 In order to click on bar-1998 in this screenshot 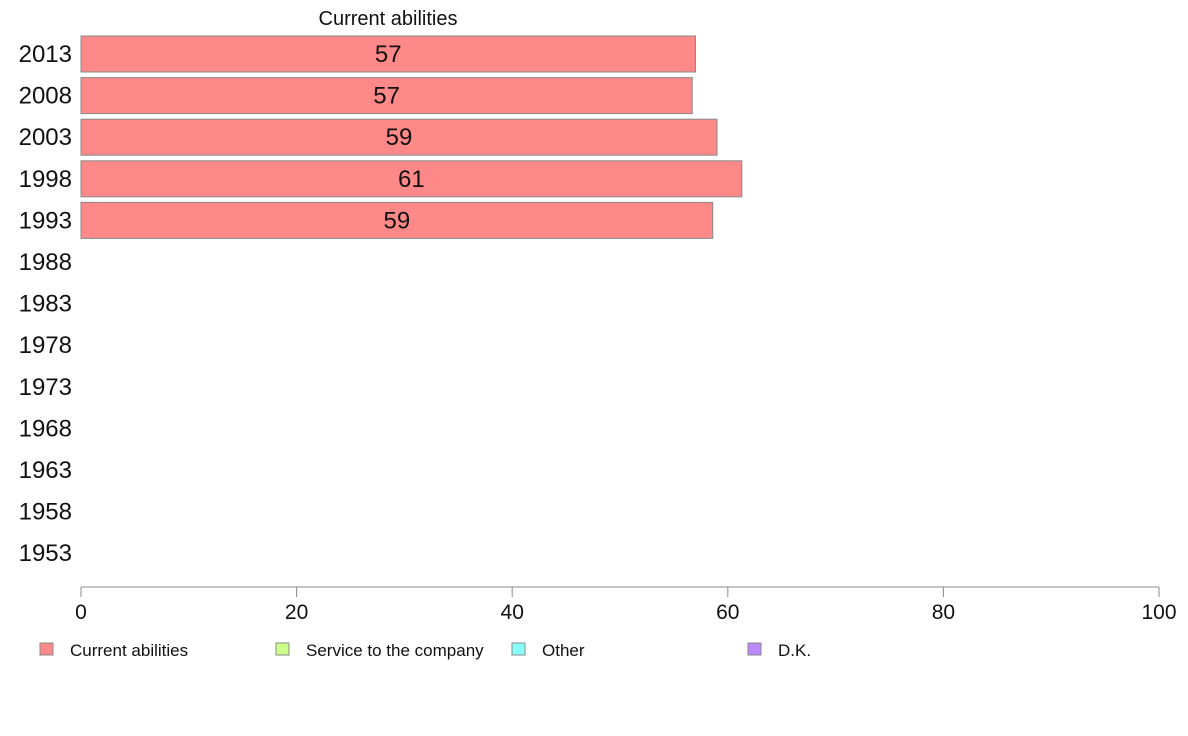, I will do `click(411, 179)`.